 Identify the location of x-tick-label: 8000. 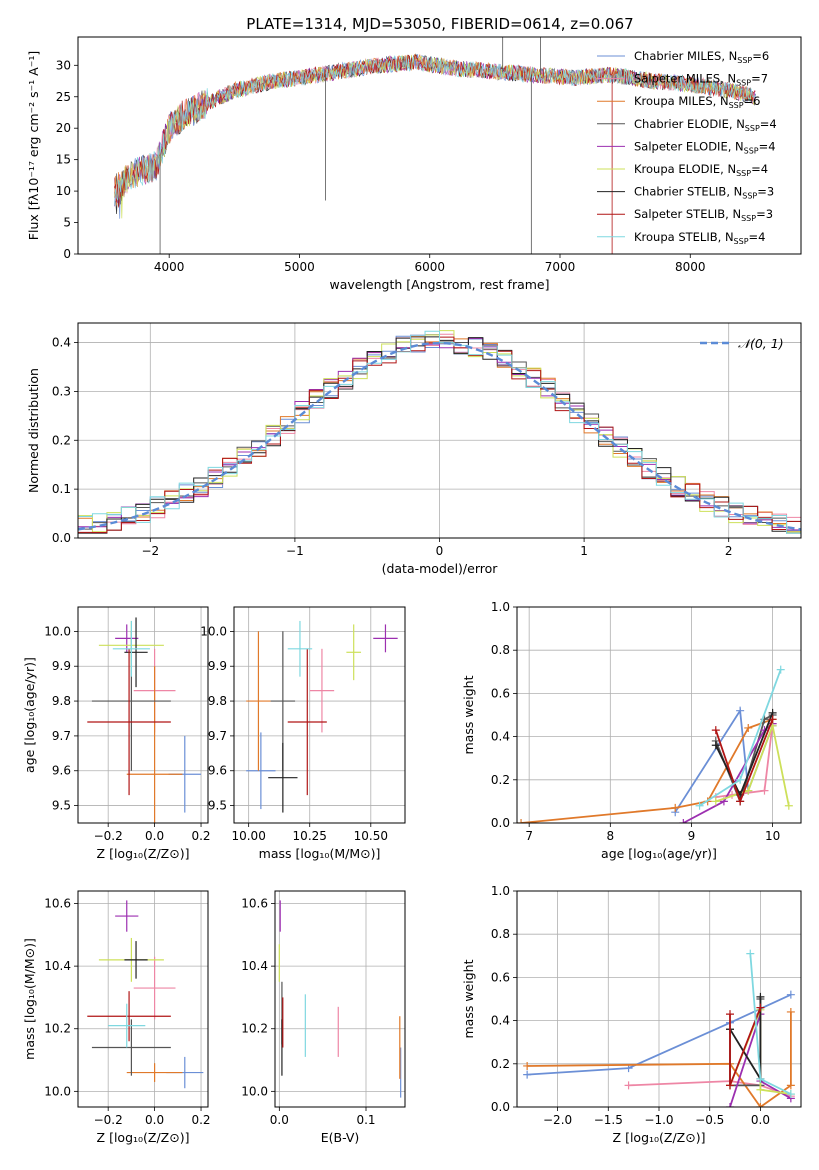
(690, 267).